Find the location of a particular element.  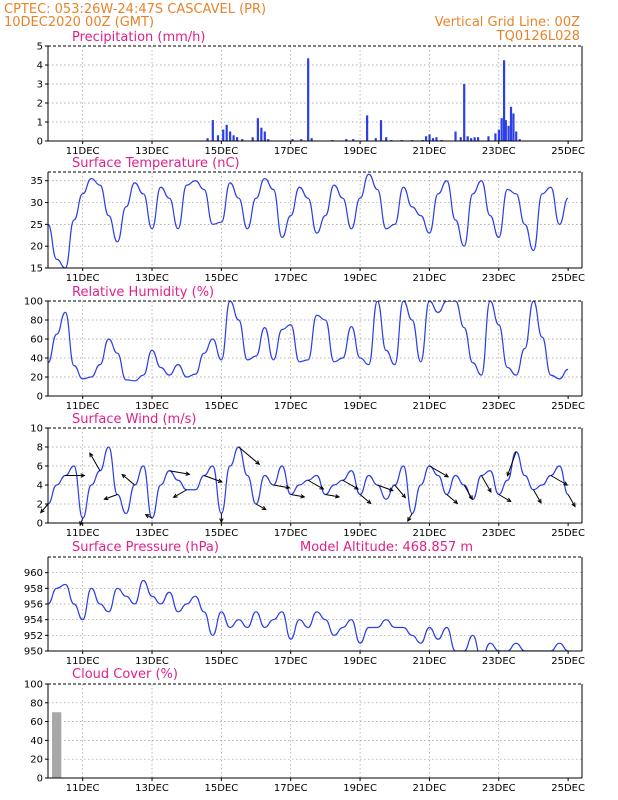

y-tick-label: 20 is located at coordinates (36, 760).